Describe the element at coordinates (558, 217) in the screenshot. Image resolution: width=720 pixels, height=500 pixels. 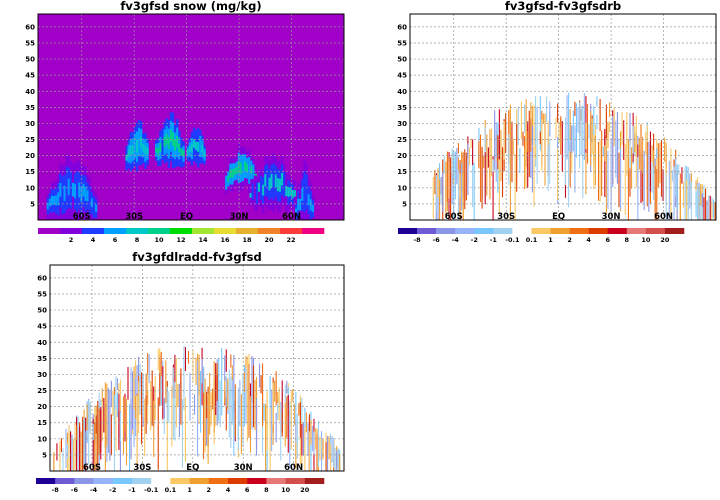
I see `x-tick-label: EQ` at that location.